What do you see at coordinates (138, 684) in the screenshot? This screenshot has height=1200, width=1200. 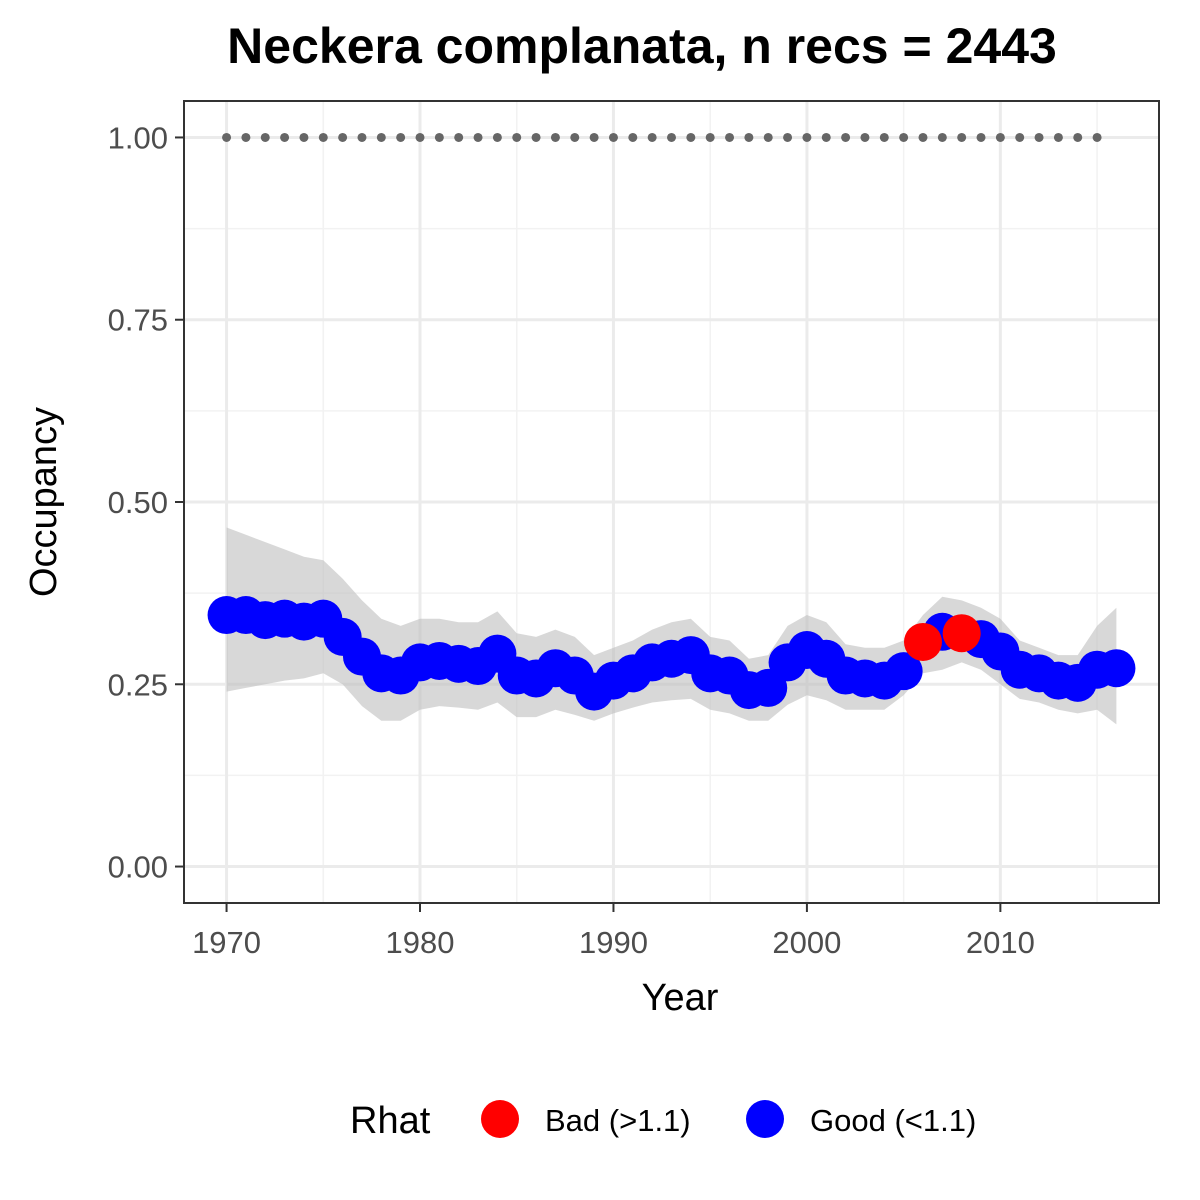 I see `y-tick-label: 0.25` at bounding box center [138, 684].